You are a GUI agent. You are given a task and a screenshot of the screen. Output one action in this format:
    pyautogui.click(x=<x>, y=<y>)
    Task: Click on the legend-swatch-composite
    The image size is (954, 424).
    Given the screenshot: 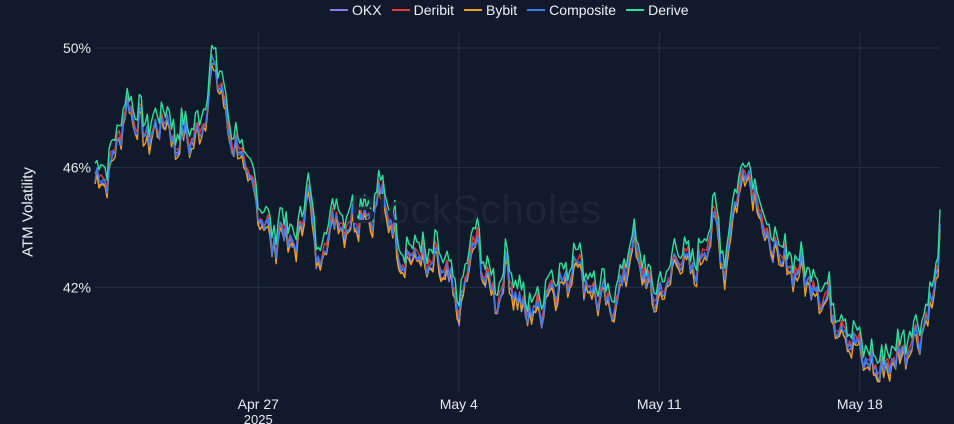 What is the action you would take?
    pyautogui.click(x=536, y=10)
    